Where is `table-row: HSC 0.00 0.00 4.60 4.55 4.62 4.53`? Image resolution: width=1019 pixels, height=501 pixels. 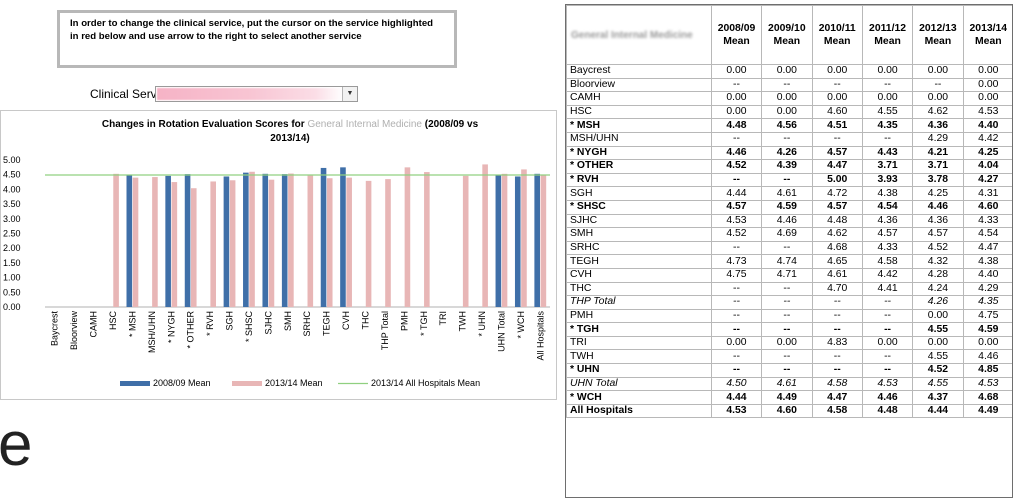
table-row: HSC 0.00 0.00 4.60 4.55 4.62 4.53 is located at coordinates (789, 112).